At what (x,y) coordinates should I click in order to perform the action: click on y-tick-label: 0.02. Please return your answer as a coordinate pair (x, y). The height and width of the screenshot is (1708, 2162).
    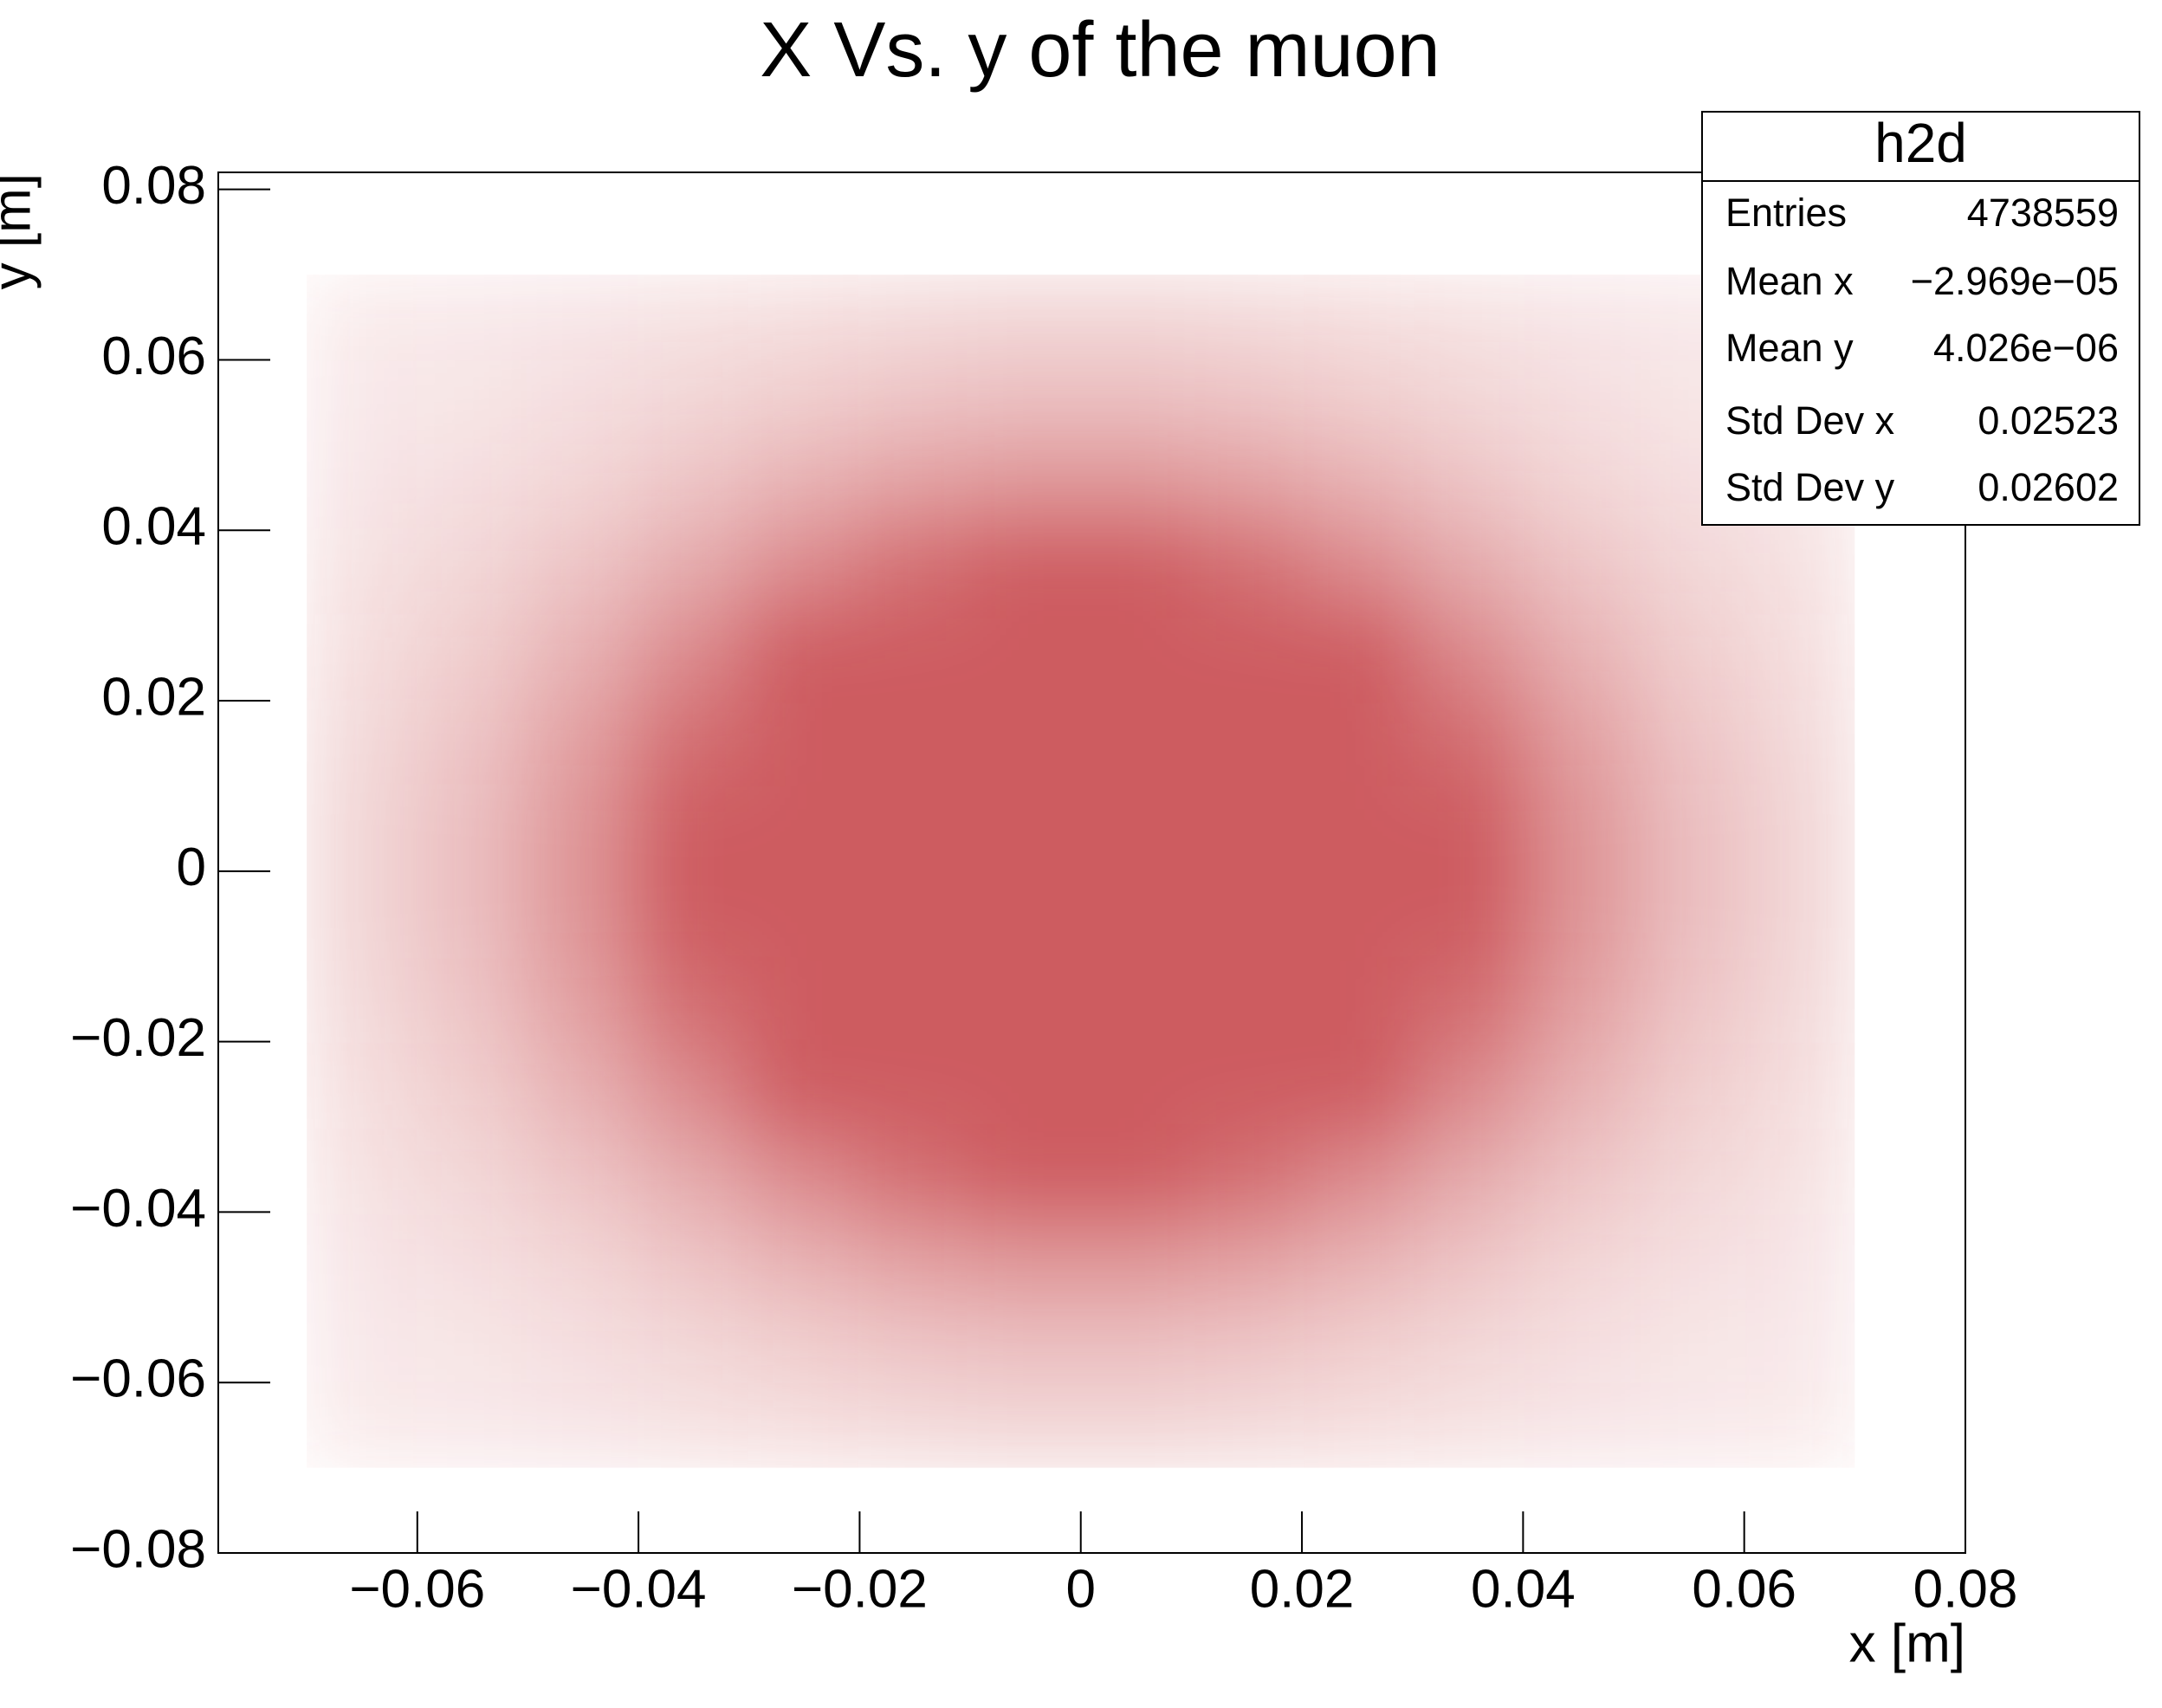
    Looking at the image, I should click on (153, 697).